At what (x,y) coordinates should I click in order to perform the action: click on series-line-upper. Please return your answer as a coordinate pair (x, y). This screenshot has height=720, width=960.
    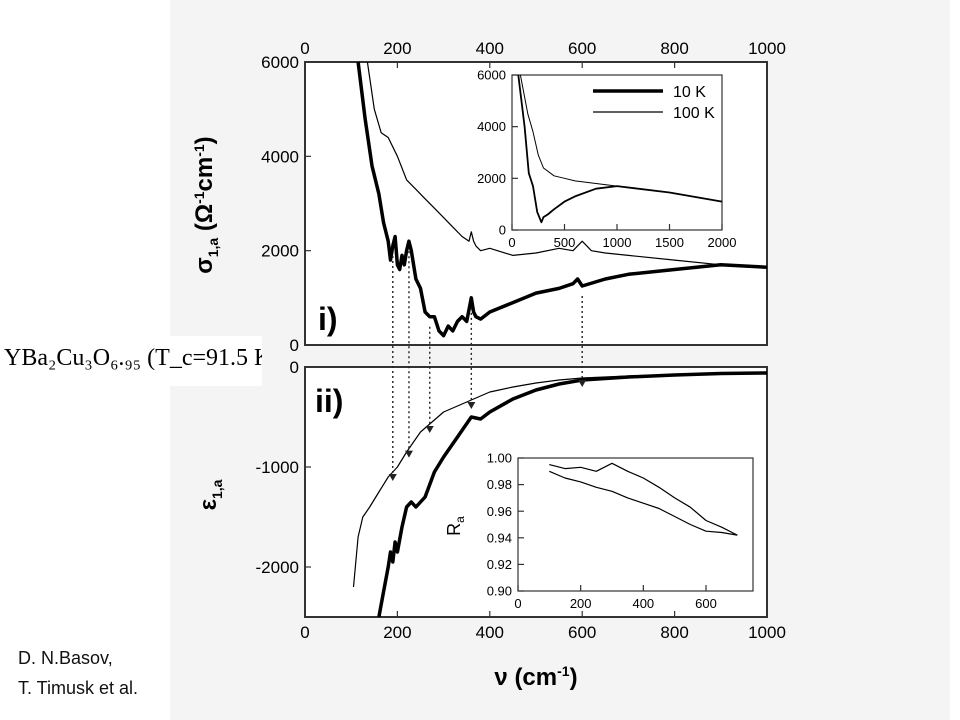
    Looking at the image, I should click on (643, 499).